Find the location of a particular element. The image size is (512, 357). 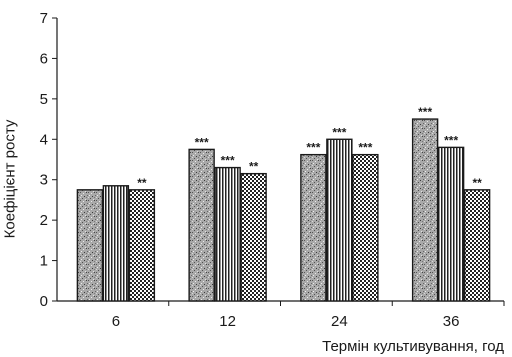

x-tick-label: 24 is located at coordinates (339, 321).